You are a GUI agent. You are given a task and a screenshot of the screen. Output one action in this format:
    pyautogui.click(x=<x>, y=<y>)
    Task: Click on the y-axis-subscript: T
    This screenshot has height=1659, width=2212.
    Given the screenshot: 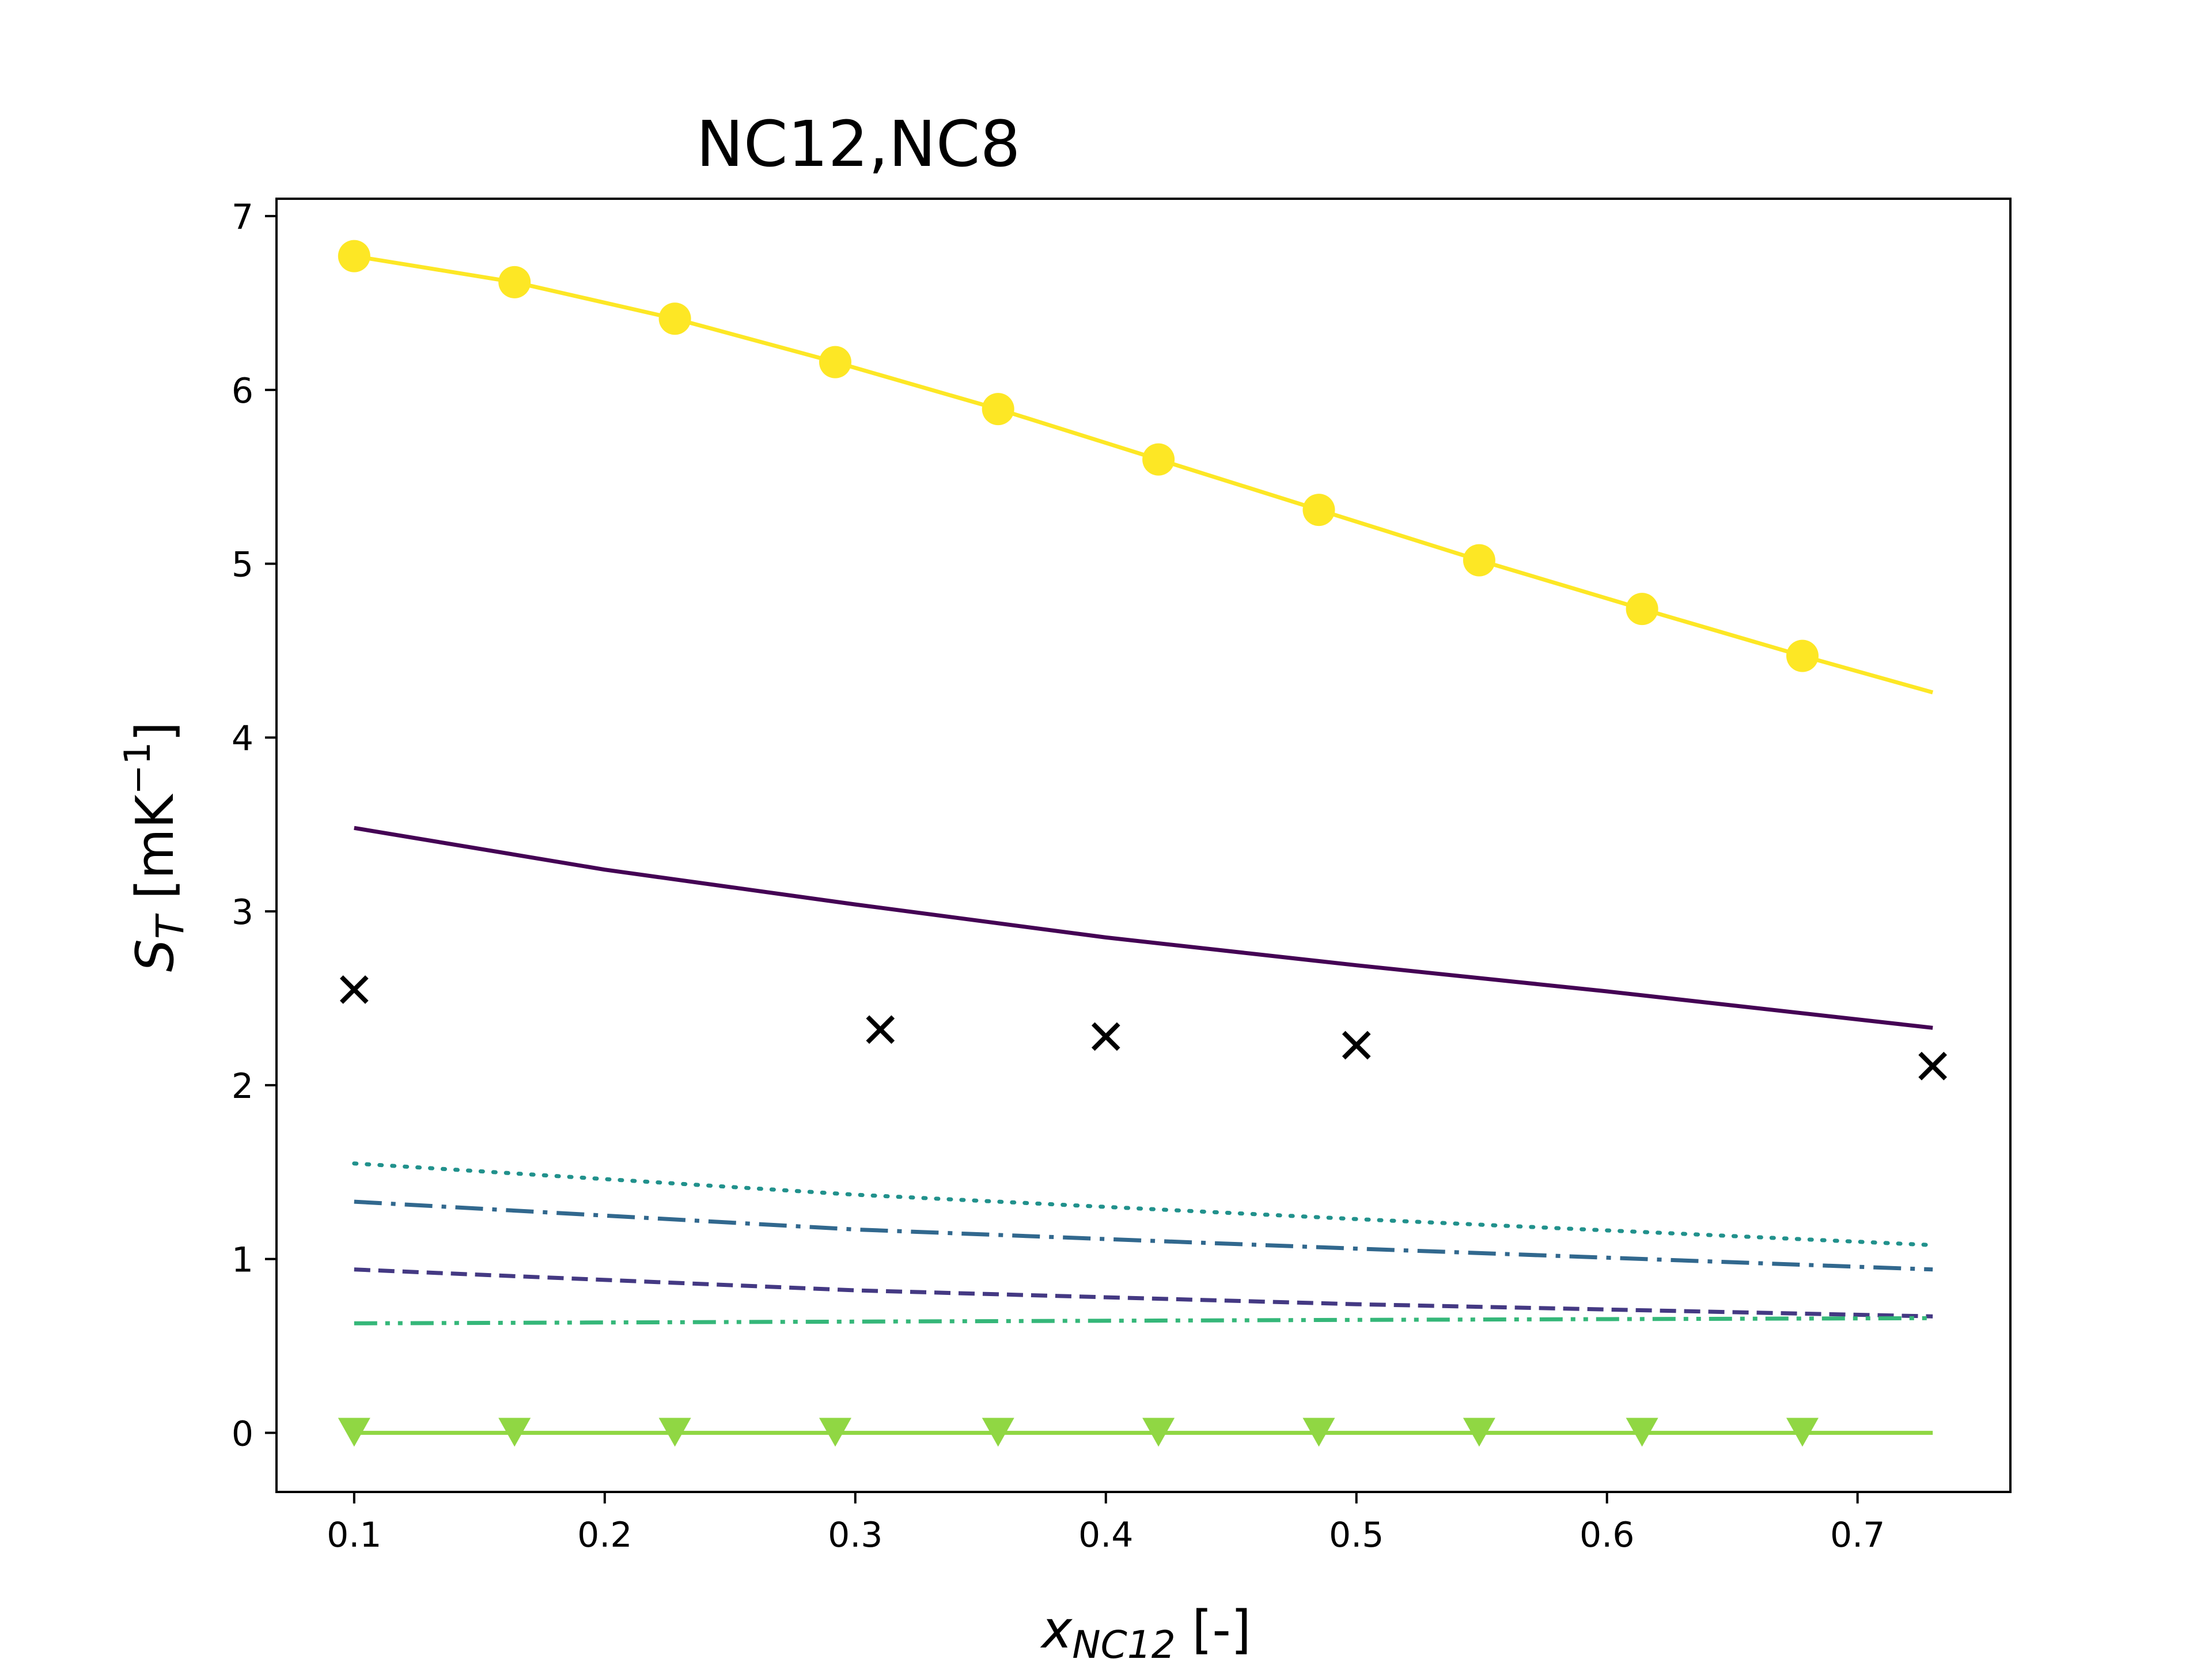 What is the action you would take?
    pyautogui.click(x=170, y=926)
    